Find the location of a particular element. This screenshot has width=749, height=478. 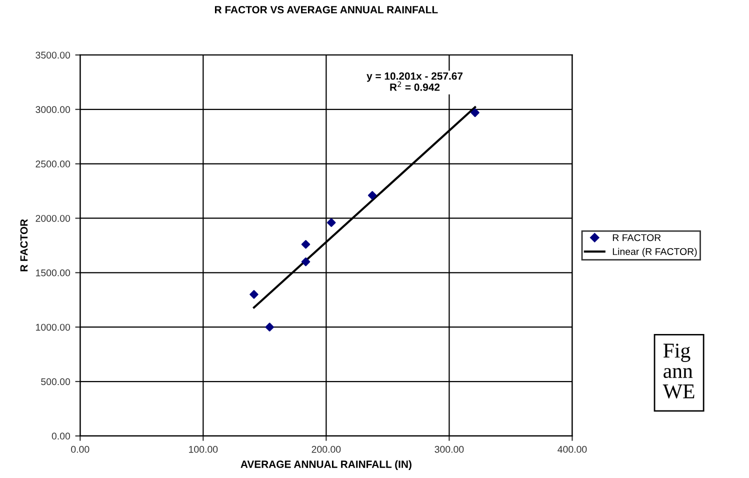

x-axis-title: AVERAGE ANNUAL RAINFALL (IN) is located at coordinates (326, 465).